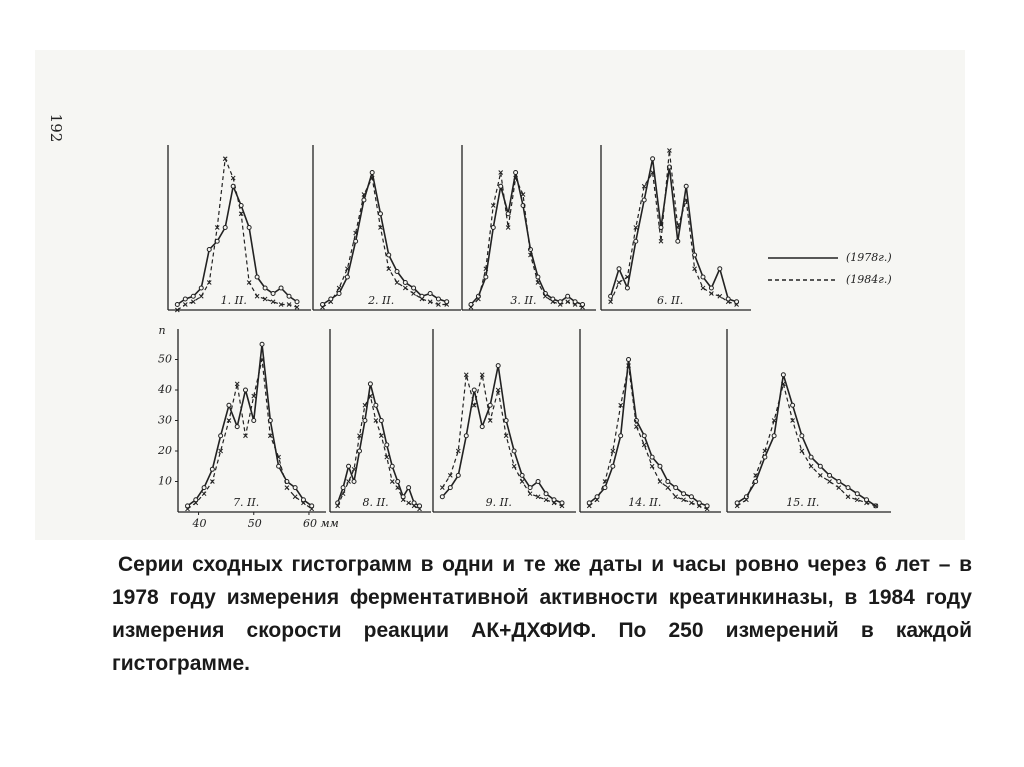 The width and height of the screenshot is (1024, 767). What do you see at coordinates (321, 523) in the screenshot?
I see `x-tick-label: 60 мм` at bounding box center [321, 523].